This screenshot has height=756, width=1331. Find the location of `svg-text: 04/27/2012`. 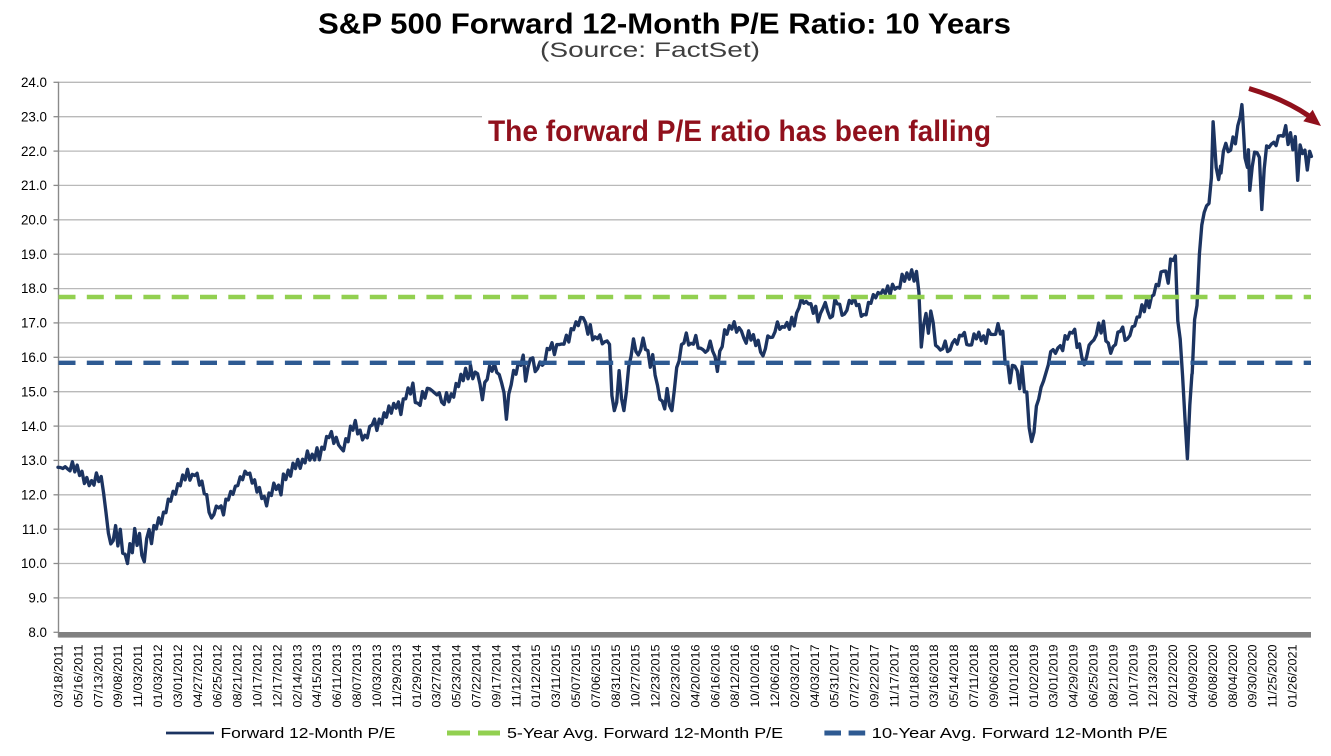

svg-text: 04/27/2012 is located at coordinates (198, 675).